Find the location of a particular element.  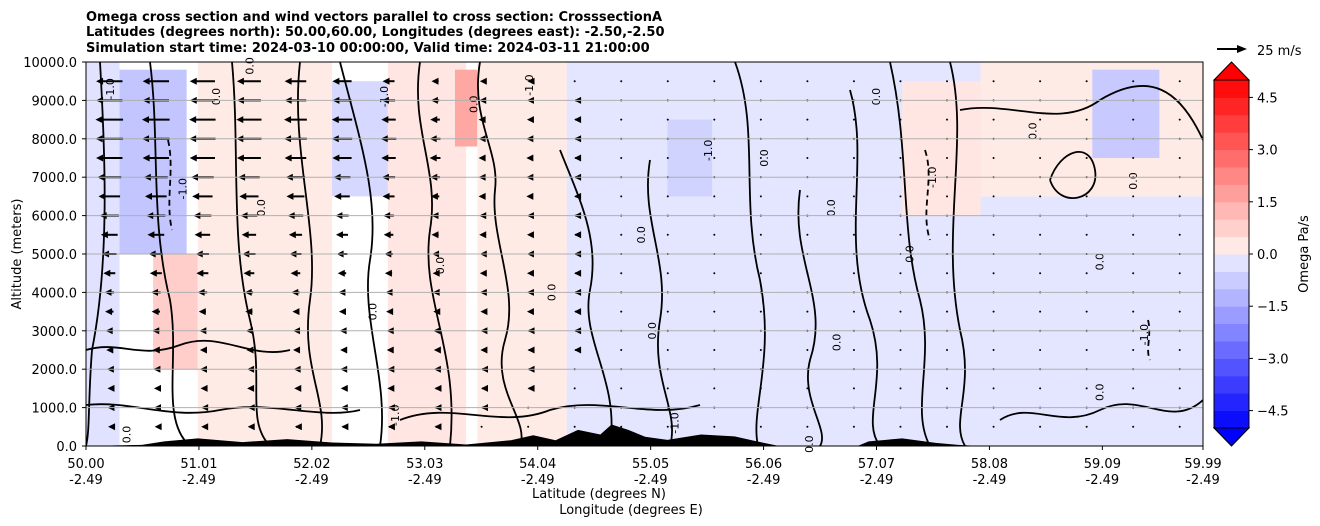

y-tick-label: 0.0 is located at coordinates (66, 447).